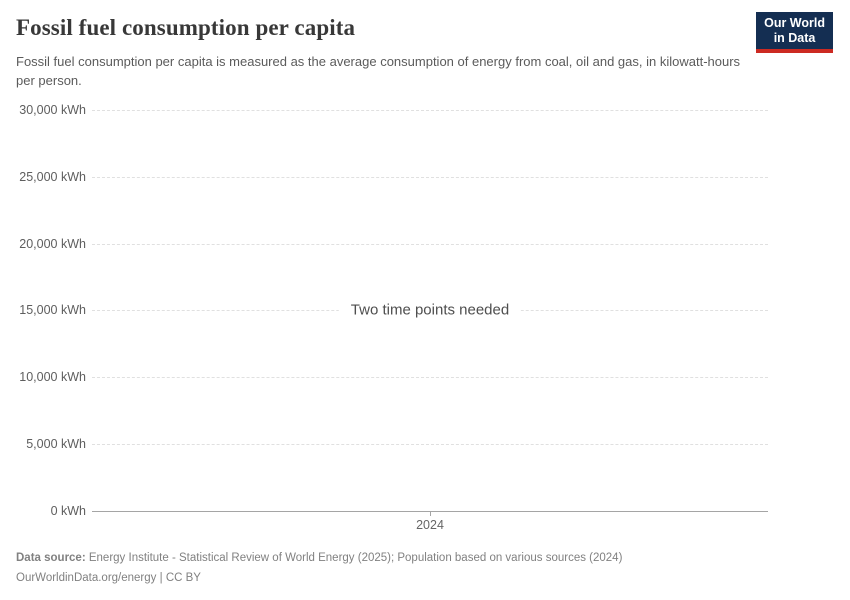 This screenshot has width=850, height=600. I want to click on owid-logo: Our World in Data, so click(794, 32).